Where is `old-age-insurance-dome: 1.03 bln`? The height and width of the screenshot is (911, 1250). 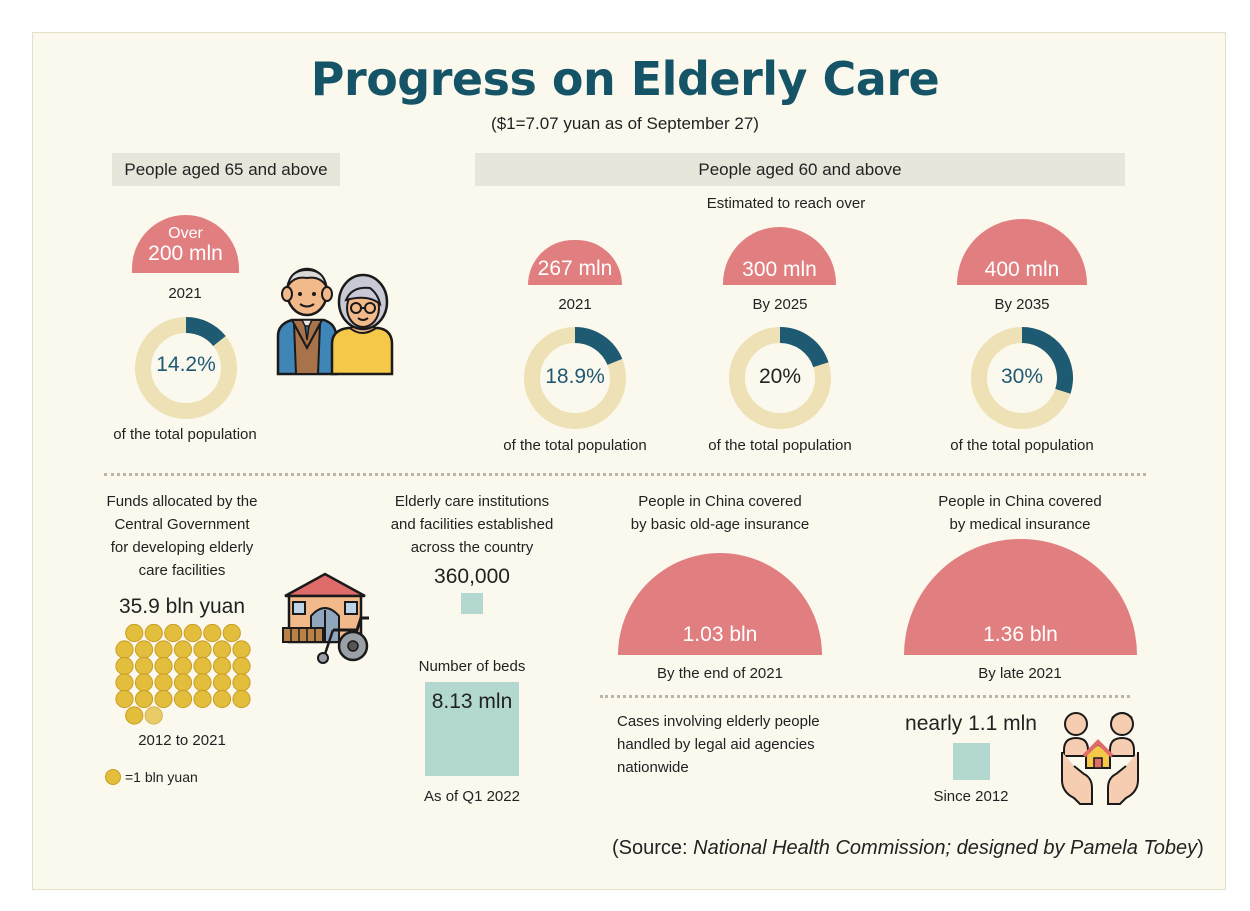
old-age-insurance-dome: 1.03 bln is located at coordinates (720, 604).